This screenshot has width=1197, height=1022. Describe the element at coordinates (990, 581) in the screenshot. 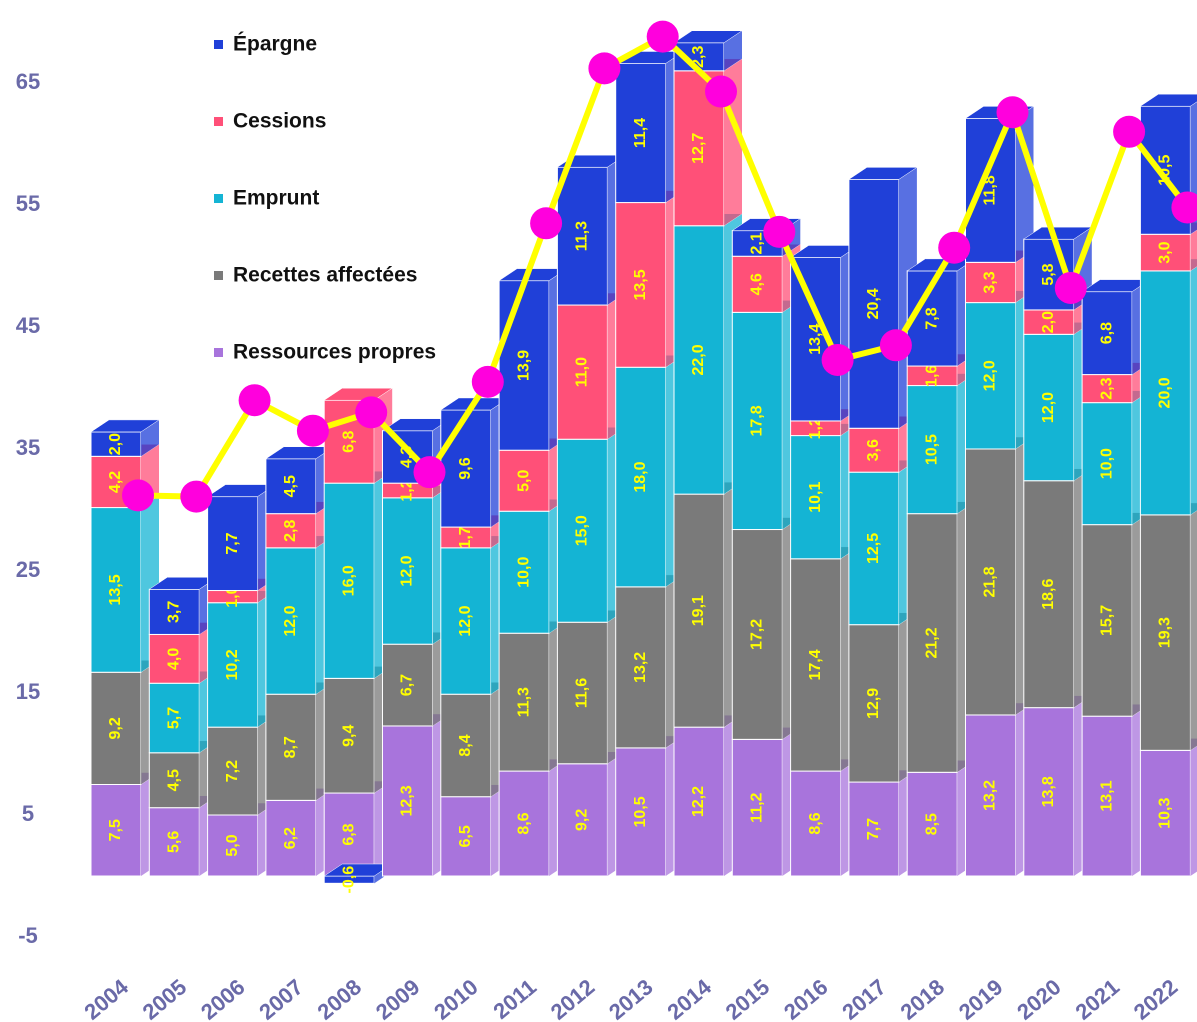

I see `value-label: 21,8` at that location.